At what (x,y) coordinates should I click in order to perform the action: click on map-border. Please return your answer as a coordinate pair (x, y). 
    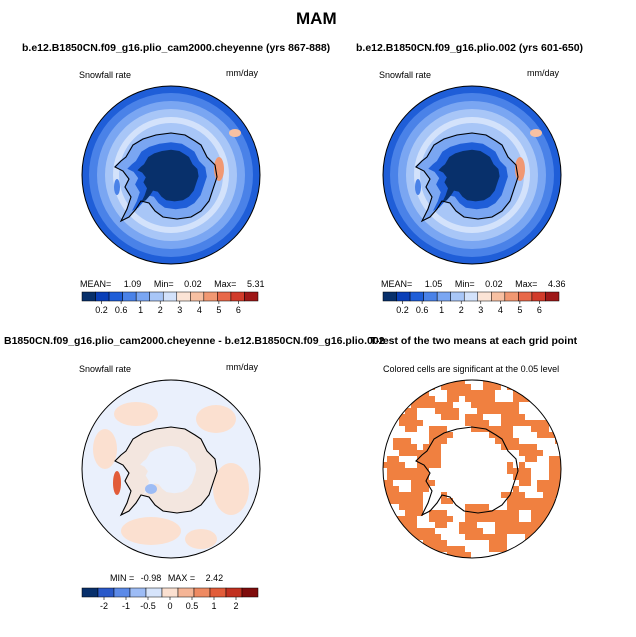
    Looking at the image, I should click on (472, 469).